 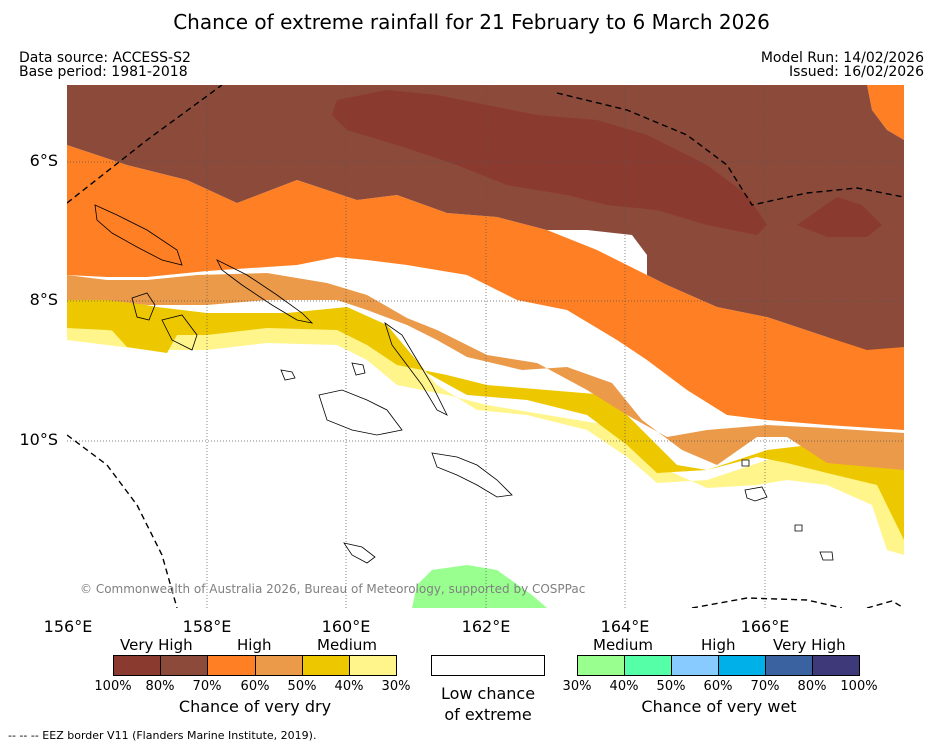 What do you see at coordinates (160, 686) in the screenshot?
I see `dry-tick-80: 80%` at bounding box center [160, 686].